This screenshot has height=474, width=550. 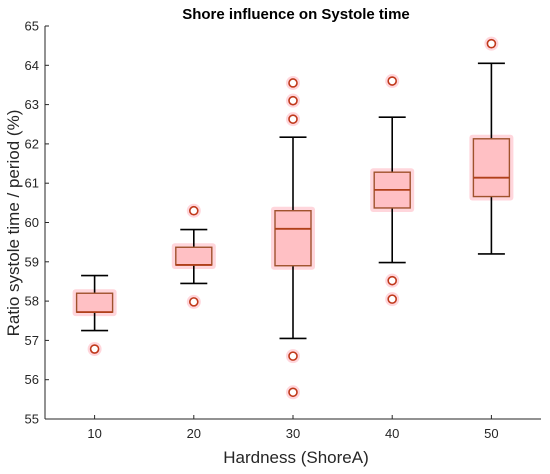 What do you see at coordinates (491, 433) in the screenshot?
I see `x-tick-label: 50` at bounding box center [491, 433].